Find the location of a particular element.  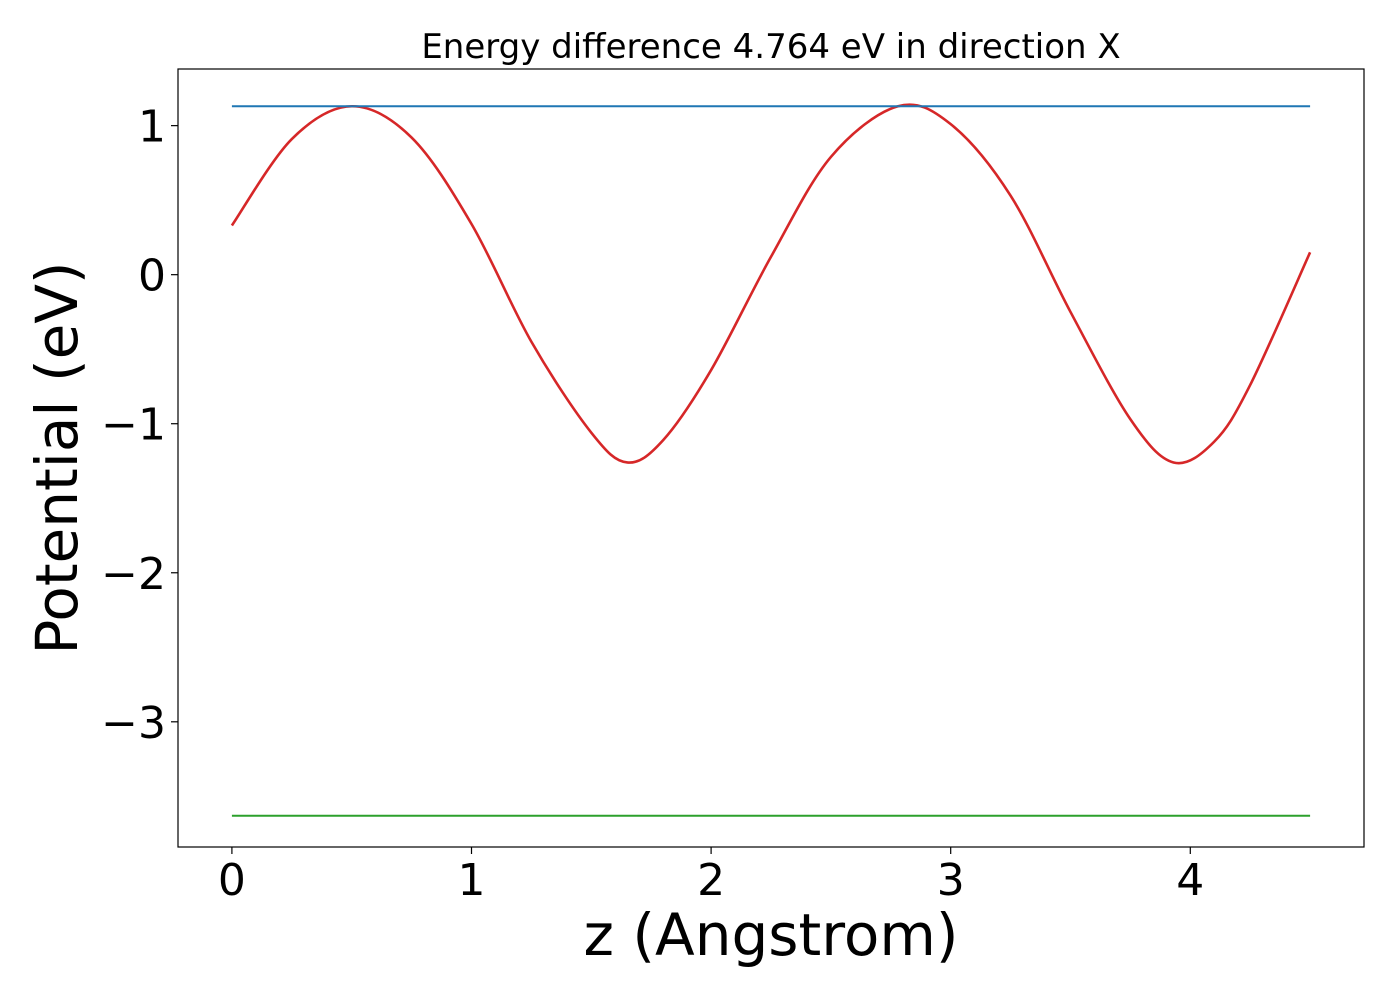

x-axis: 0 1 2 3 4 is located at coordinates (711, 876).